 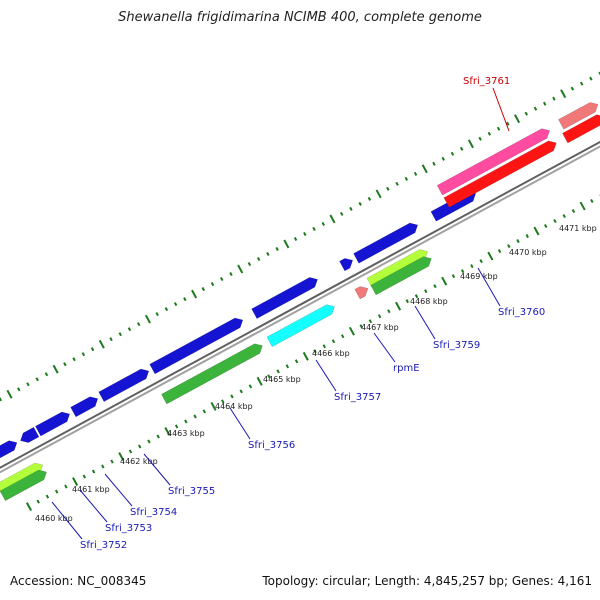 I want to click on gene-label: Sfri_3759, so click(x=456, y=345).